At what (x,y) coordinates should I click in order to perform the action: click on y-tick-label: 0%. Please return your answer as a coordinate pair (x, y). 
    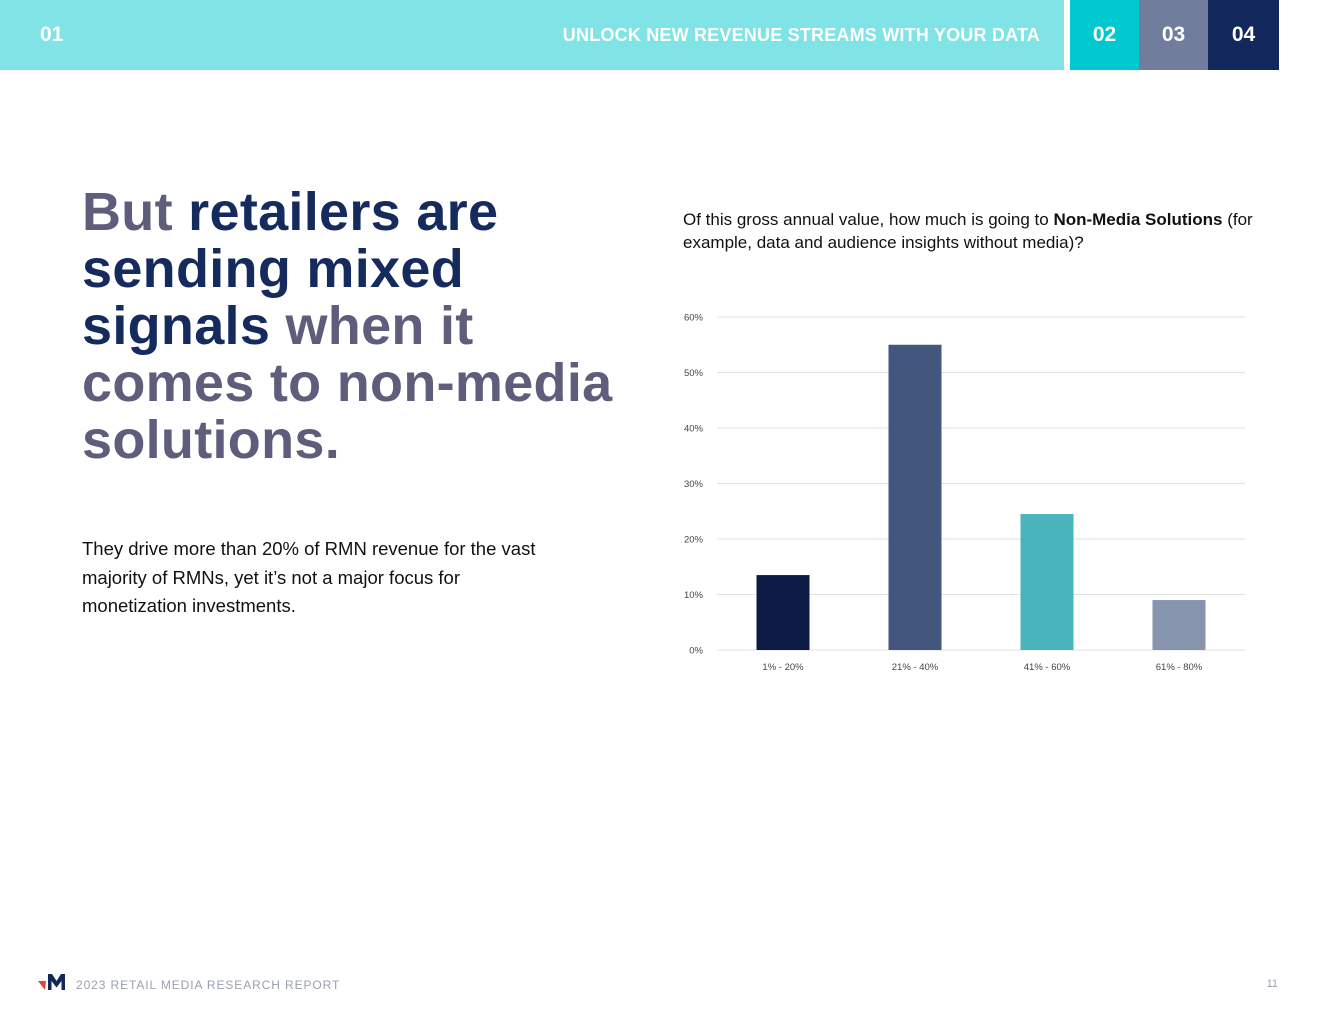
    Looking at the image, I should click on (696, 651).